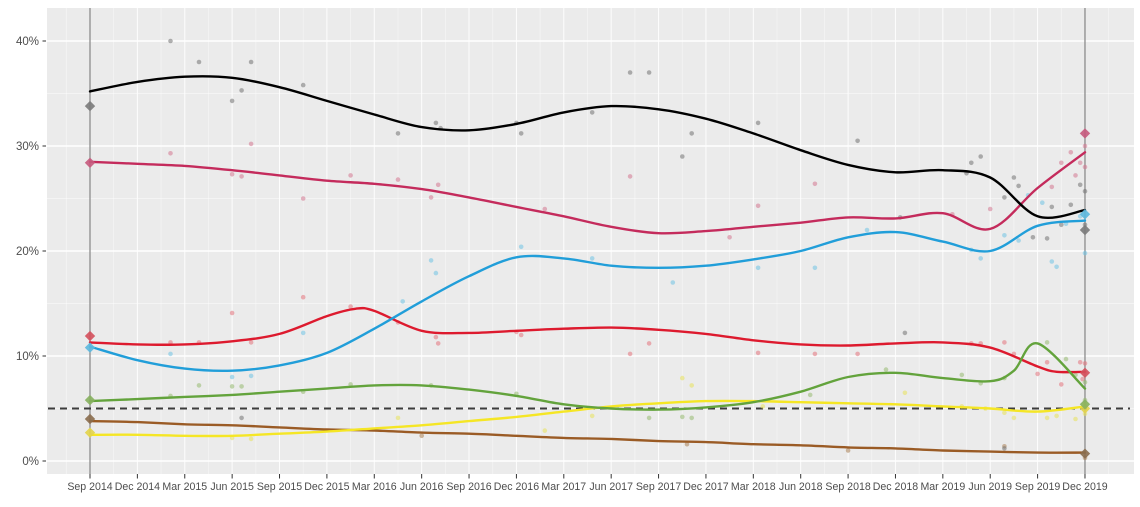 This screenshot has height=507, width=1140. I want to click on x-axis-label: Sep 2015, so click(279, 487).